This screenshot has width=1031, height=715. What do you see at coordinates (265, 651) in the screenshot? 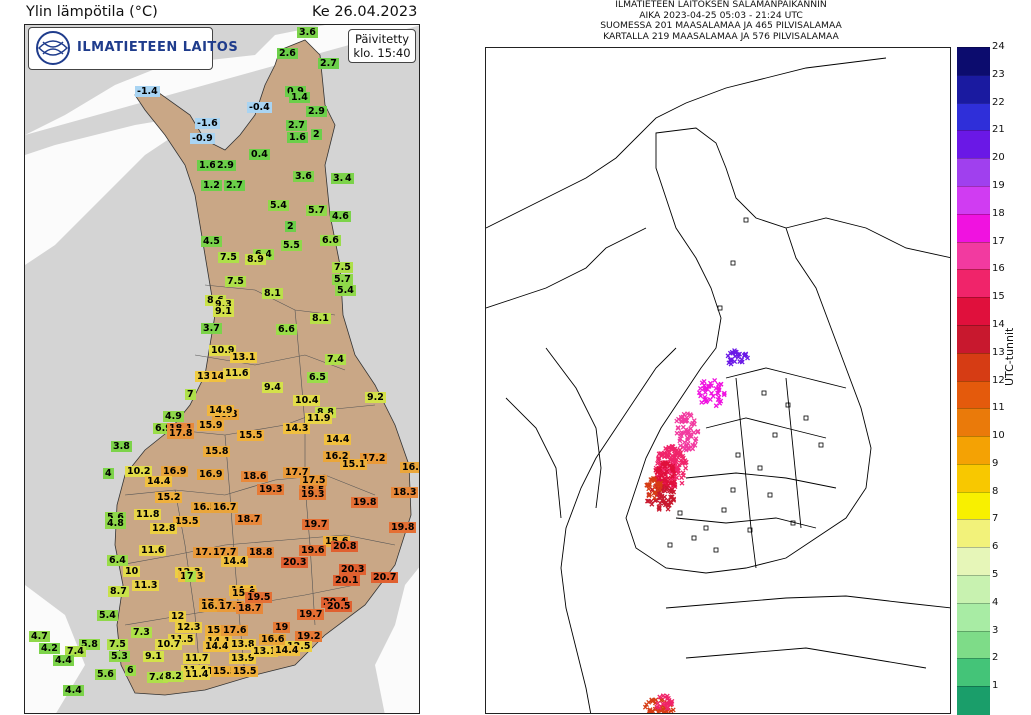
I see `station-temperature: 13.1` at bounding box center [265, 651].